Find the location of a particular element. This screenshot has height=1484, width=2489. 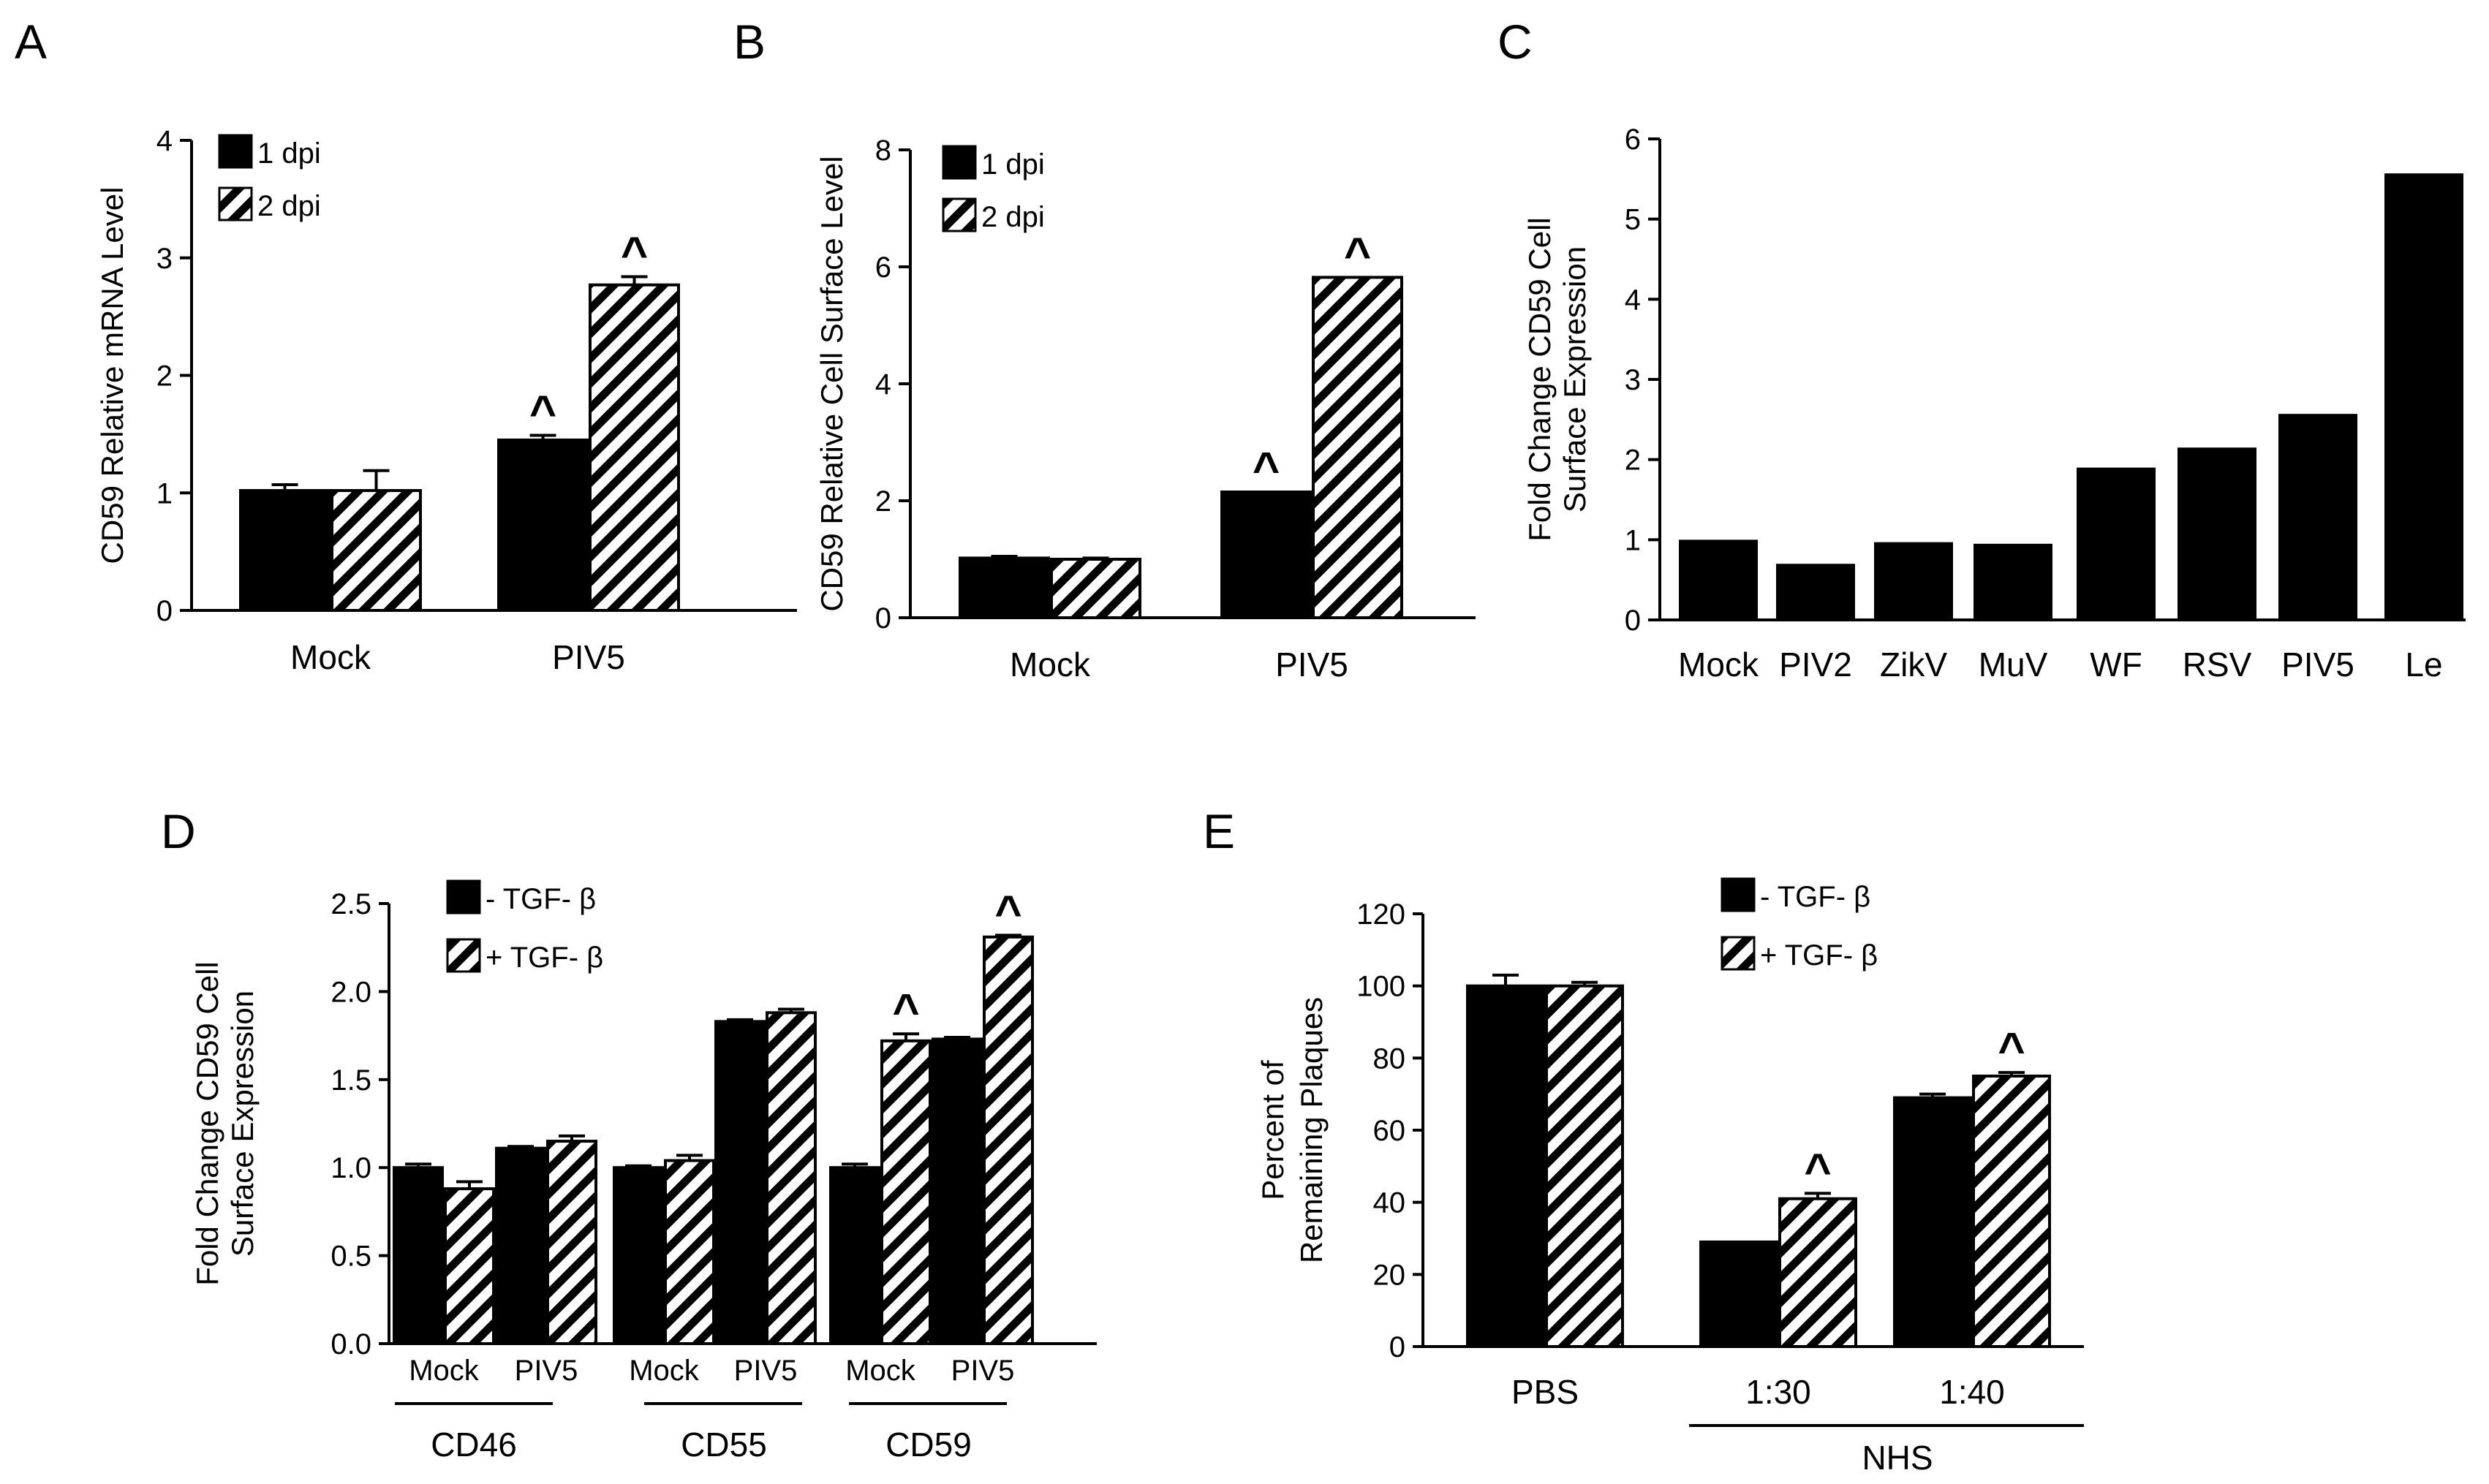

x-tick-label: Le is located at coordinates (2423, 665).